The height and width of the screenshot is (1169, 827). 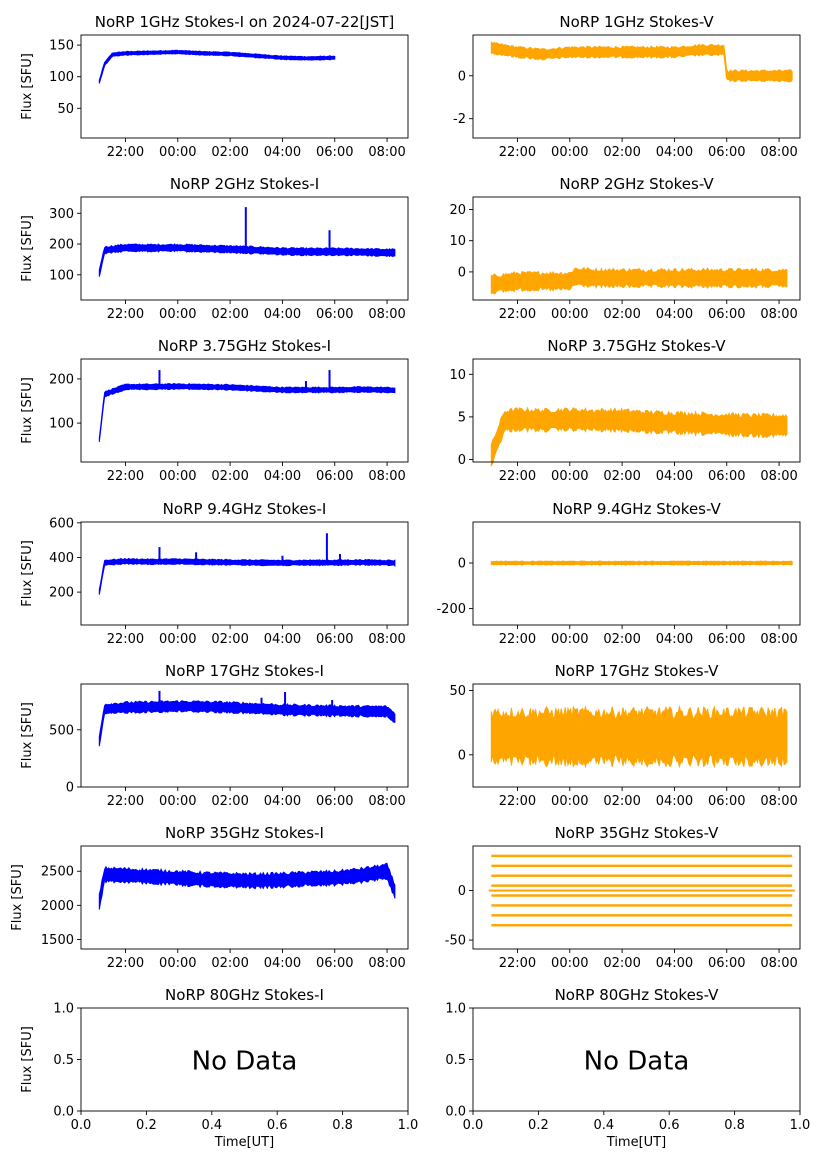 What do you see at coordinates (455, 1009) in the screenshot?
I see `y-tick-label: 1.0` at bounding box center [455, 1009].